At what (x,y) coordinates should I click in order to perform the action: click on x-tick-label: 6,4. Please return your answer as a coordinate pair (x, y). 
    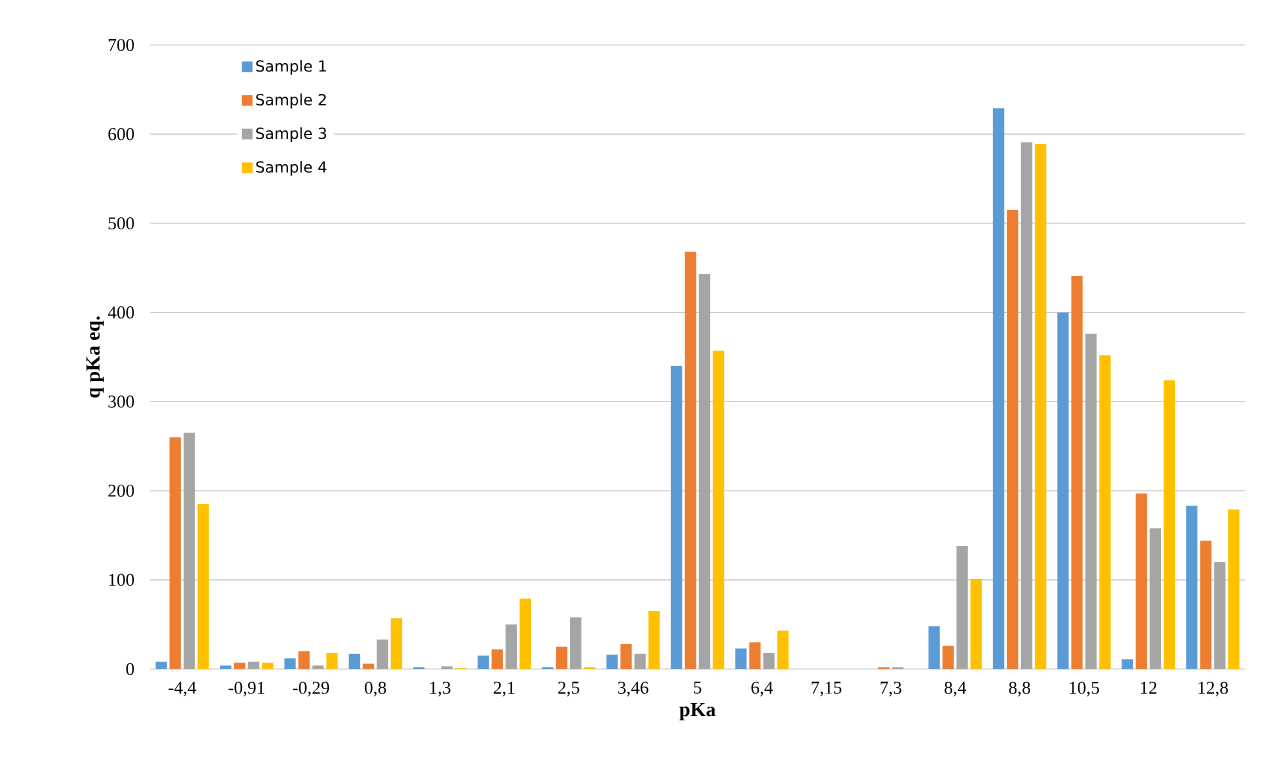
    Looking at the image, I should click on (762, 689).